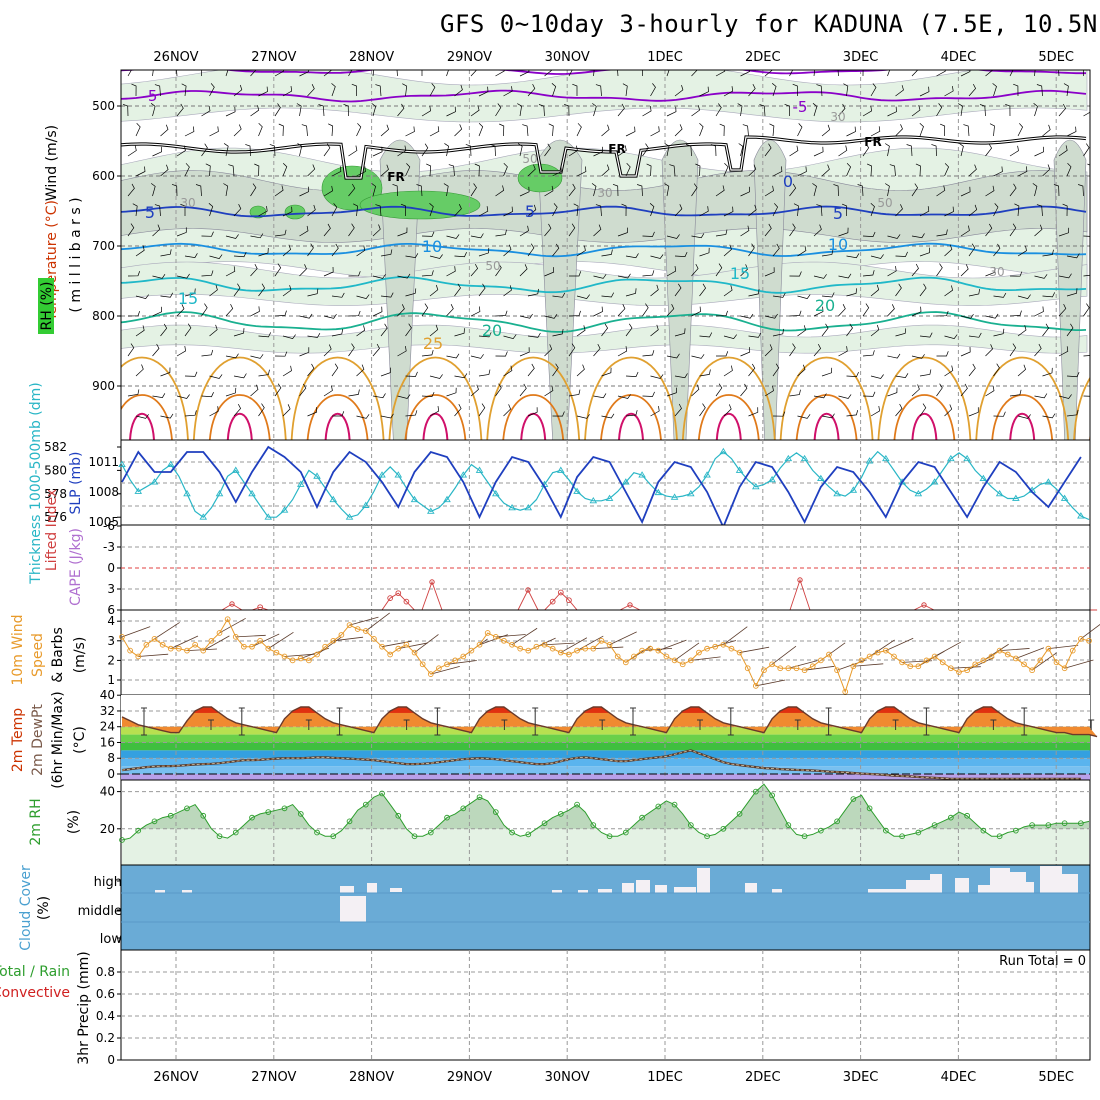 The height and width of the screenshot is (1100, 1100). Describe the element at coordinates (103, 176) in the screenshot. I see `tick-label: 600` at that location.